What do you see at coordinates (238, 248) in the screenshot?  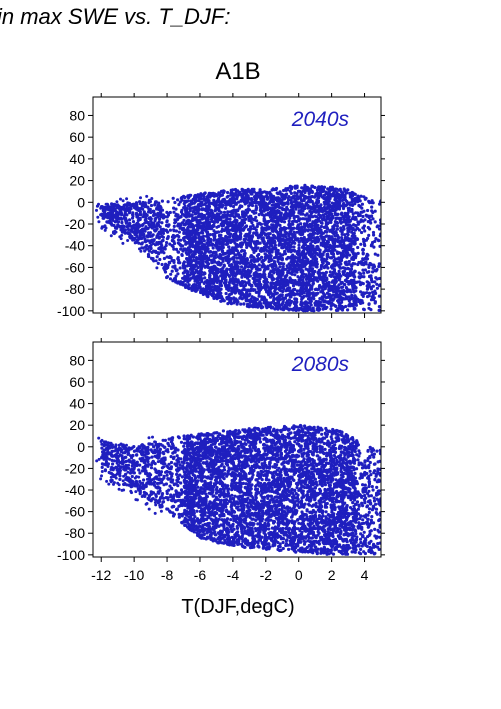 I see `point-cloud` at bounding box center [238, 248].